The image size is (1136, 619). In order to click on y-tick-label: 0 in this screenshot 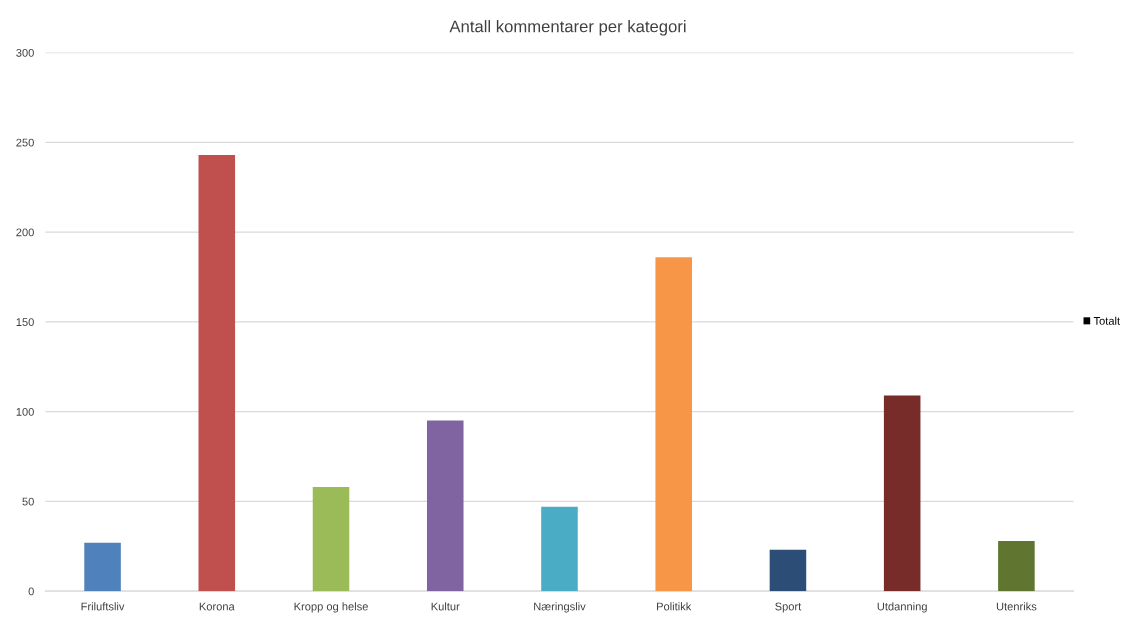, I will do `click(31, 591)`.